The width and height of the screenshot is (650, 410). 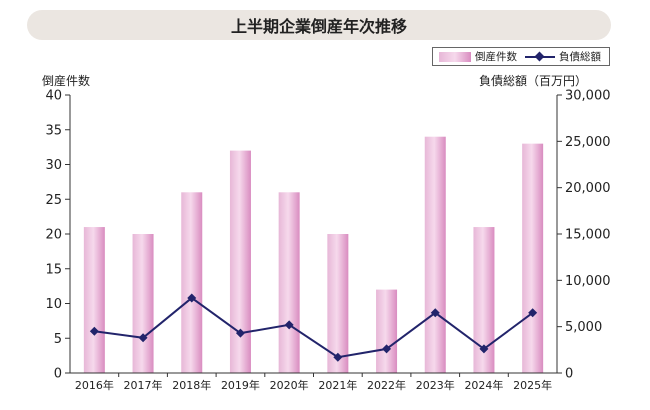 I want to click on x-tick-label: 2018年, so click(x=191, y=385).